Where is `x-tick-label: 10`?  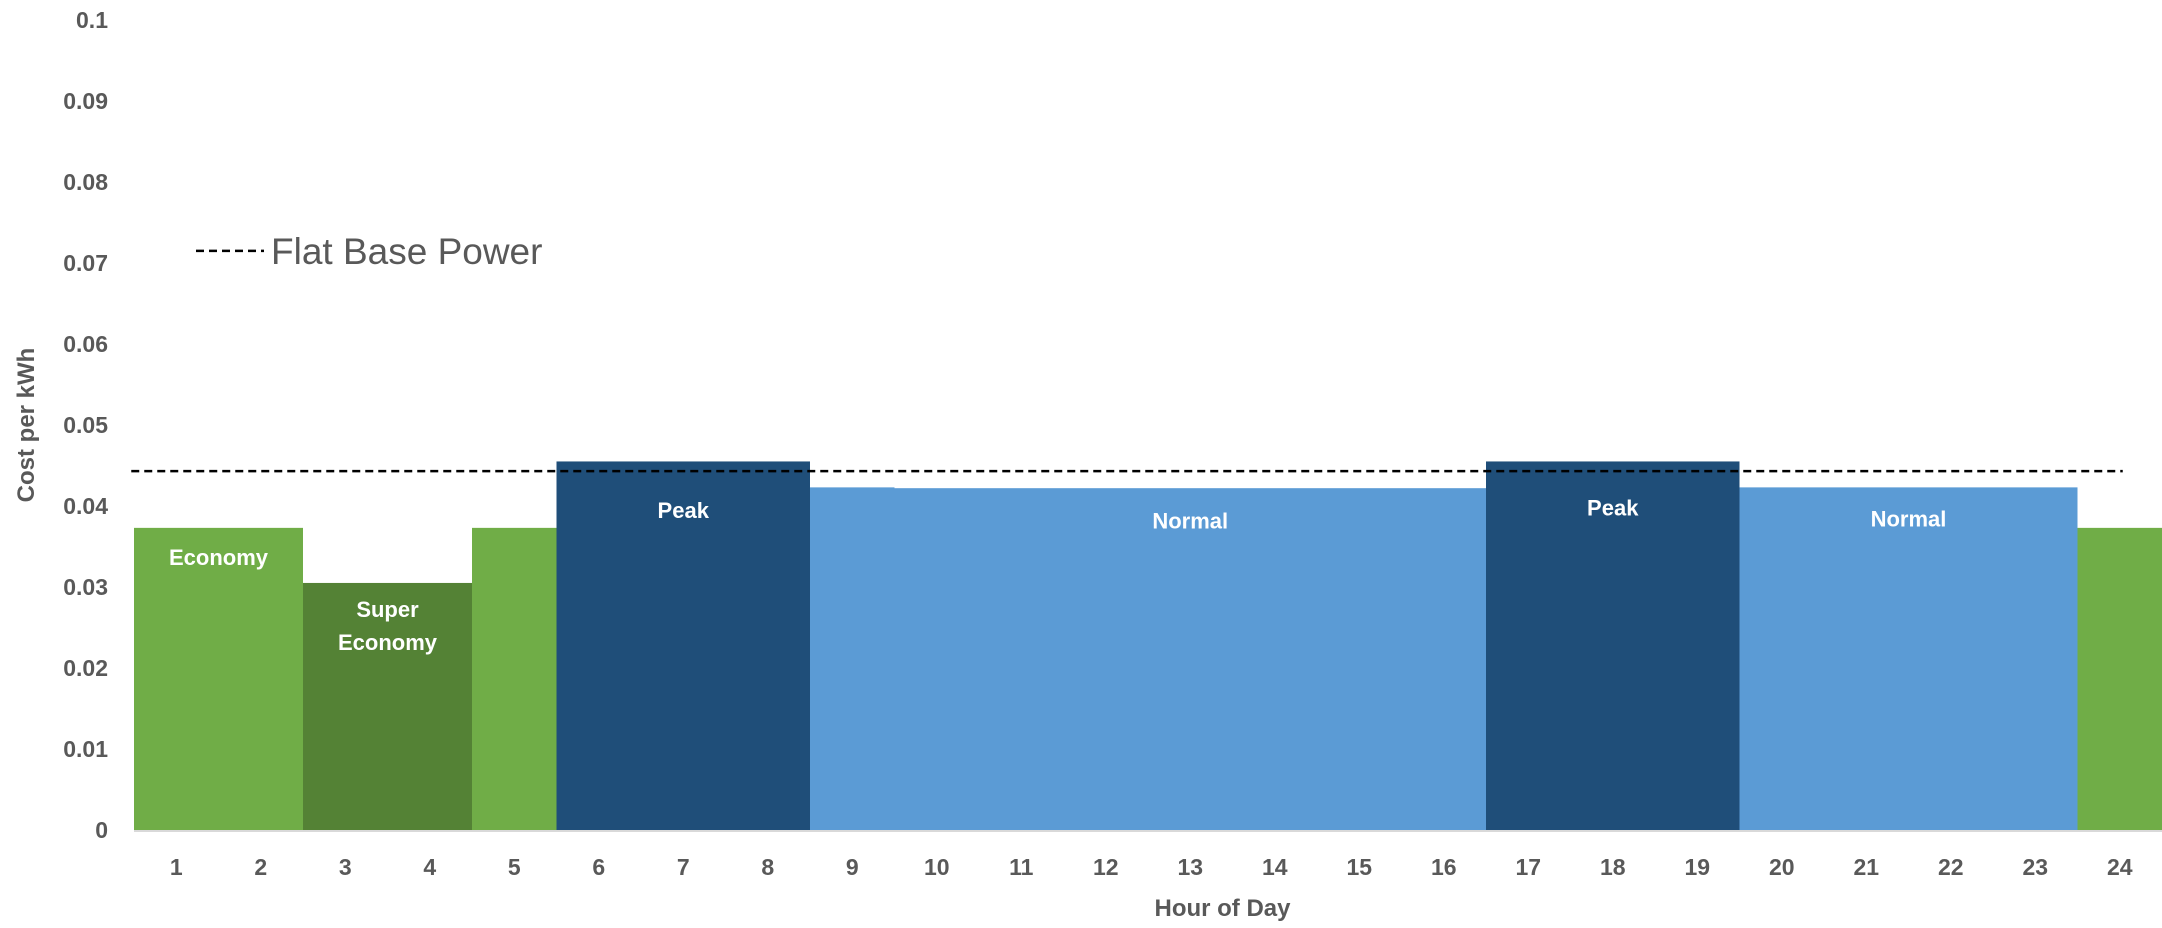 x-tick-label: 10 is located at coordinates (937, 867).